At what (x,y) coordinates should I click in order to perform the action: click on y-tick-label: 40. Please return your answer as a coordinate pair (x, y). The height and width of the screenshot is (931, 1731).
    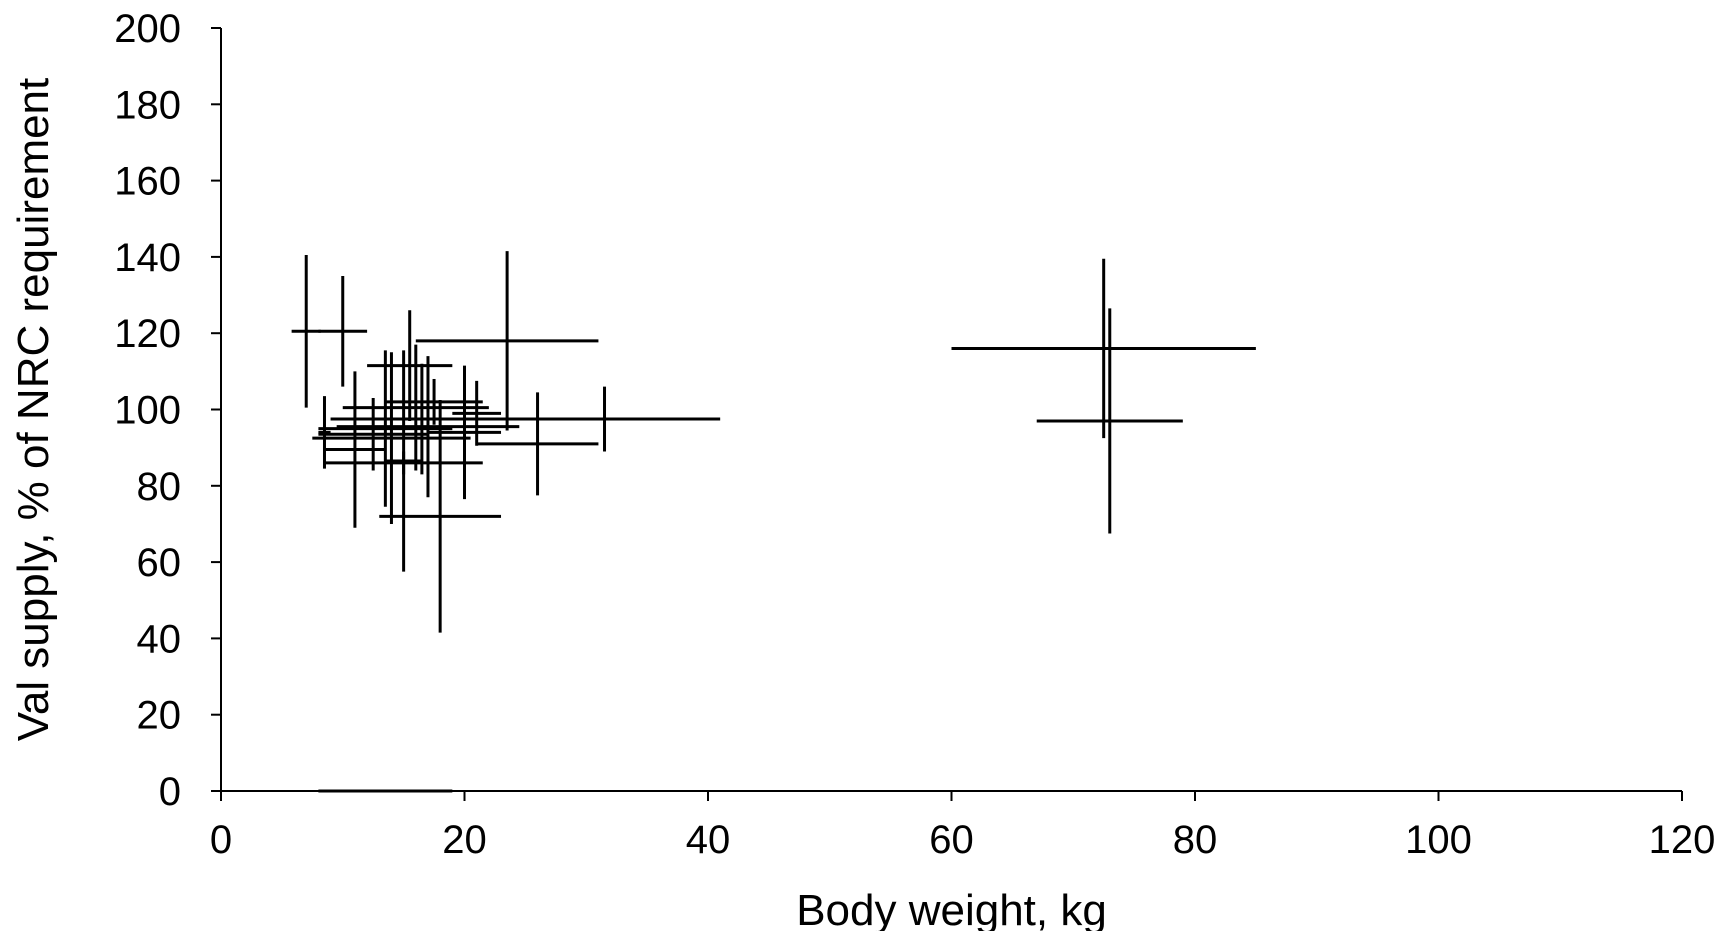
    Looking at the image, I should click on (159, 639).